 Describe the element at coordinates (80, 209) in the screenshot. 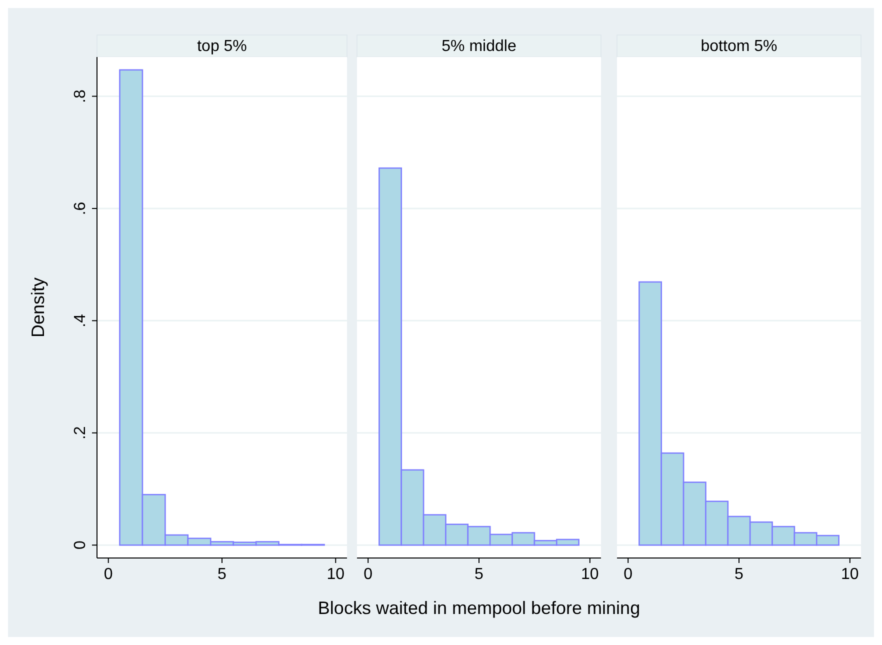

I see `y-tick-label: .6` at that location.